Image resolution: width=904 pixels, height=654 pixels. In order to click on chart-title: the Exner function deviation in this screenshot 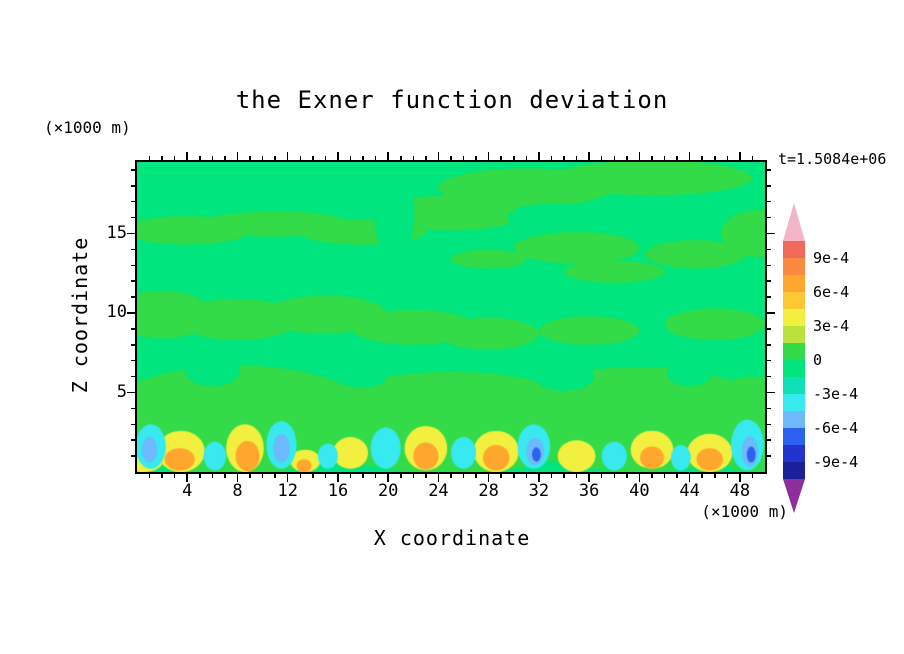, I will do `click(452, 100)`.